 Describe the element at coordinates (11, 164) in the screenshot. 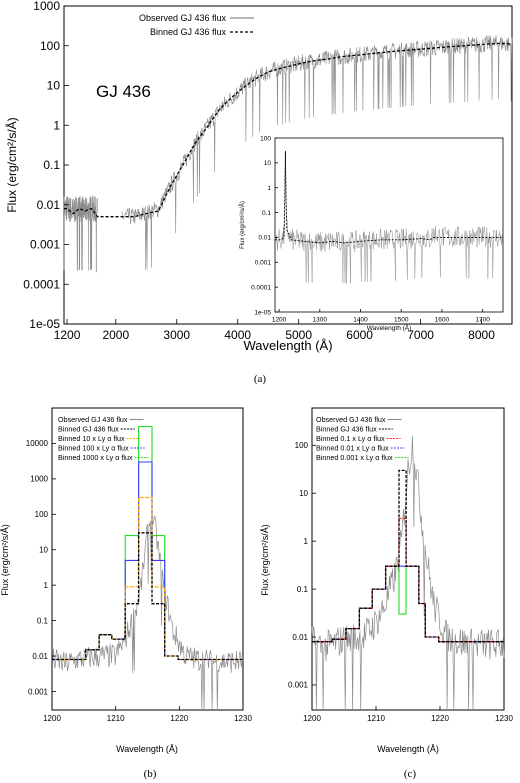

I see `y-axis-label-a: Flux (erg/cm²/s/Å)` at that location.